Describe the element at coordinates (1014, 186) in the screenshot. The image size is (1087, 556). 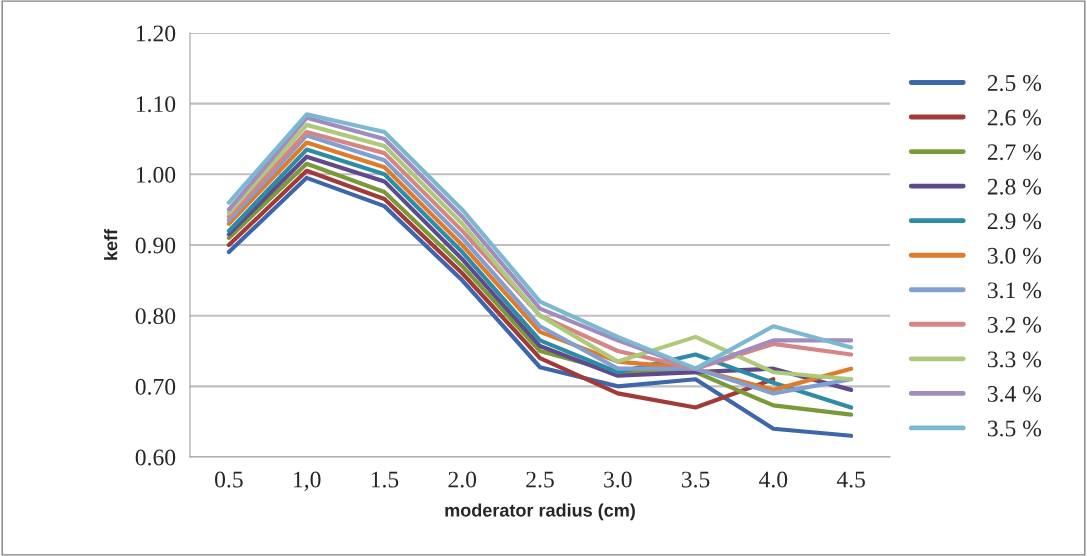
I see `legend-label: 2.8 %` at that location.